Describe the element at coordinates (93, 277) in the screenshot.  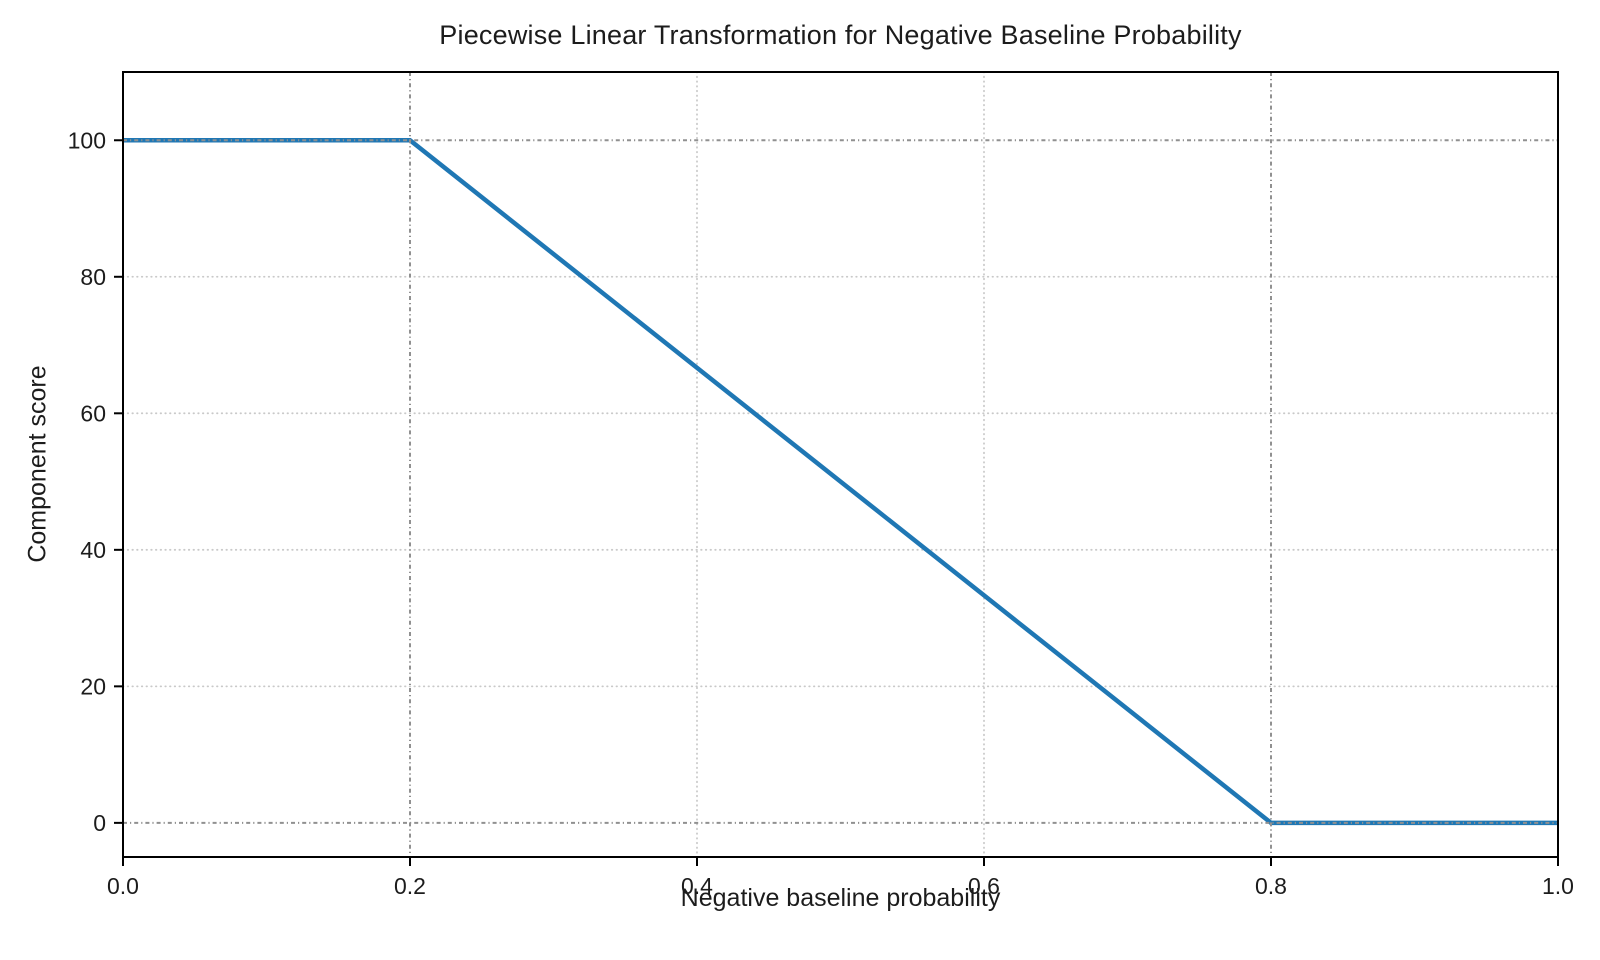
I see `y-tick-label: 80` at that location.